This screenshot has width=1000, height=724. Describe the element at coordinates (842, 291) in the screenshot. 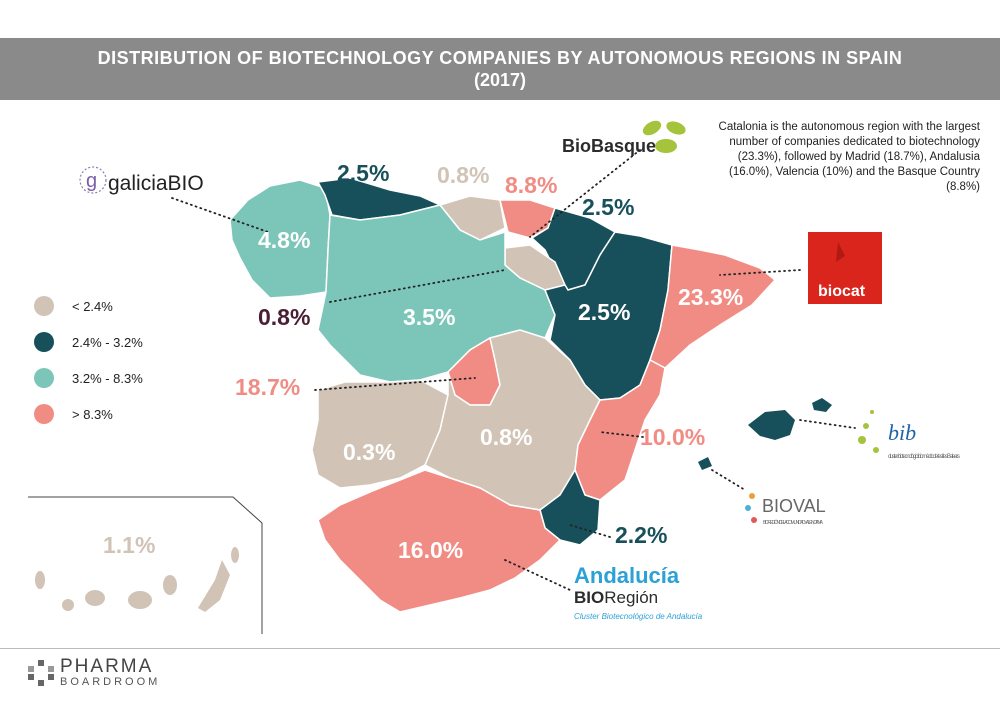

I see `biocat-logo-text: biocat` at that location.